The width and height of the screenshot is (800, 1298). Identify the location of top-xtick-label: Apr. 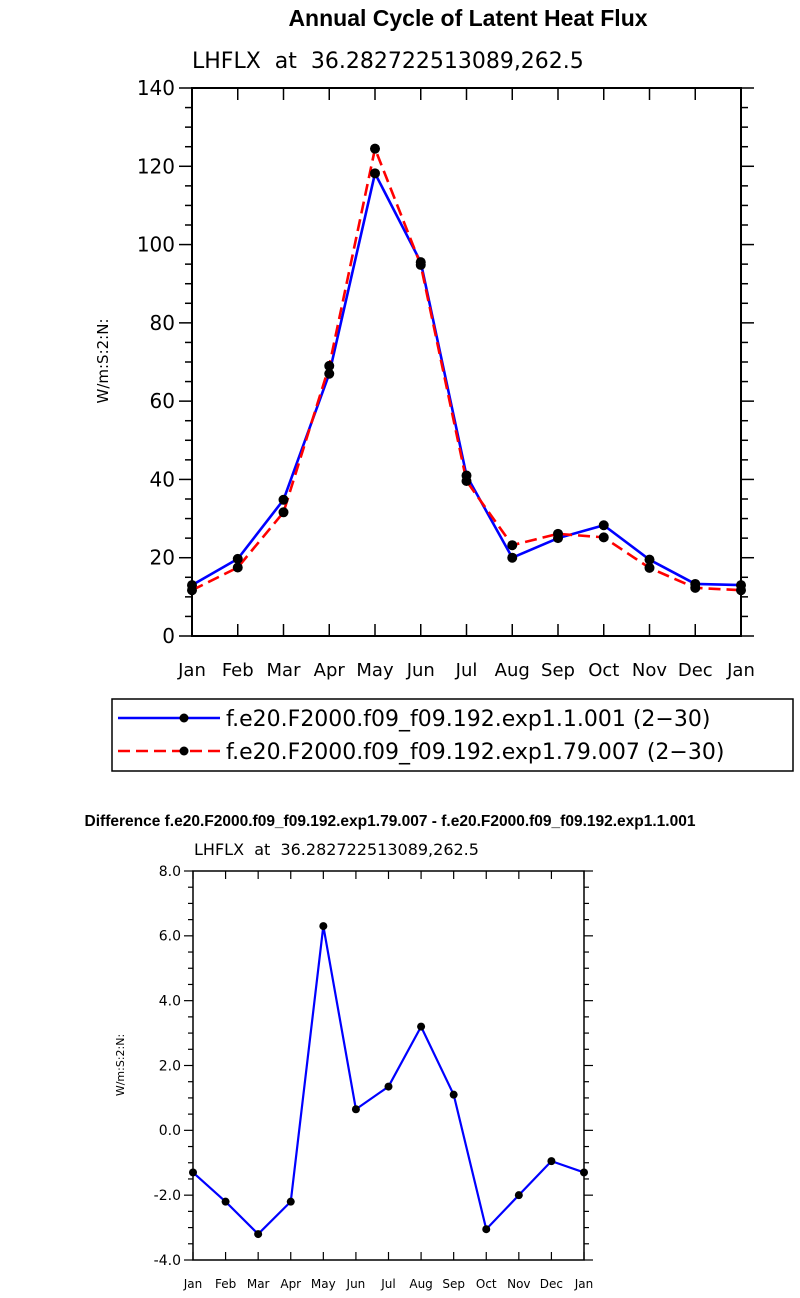
(330, 670).